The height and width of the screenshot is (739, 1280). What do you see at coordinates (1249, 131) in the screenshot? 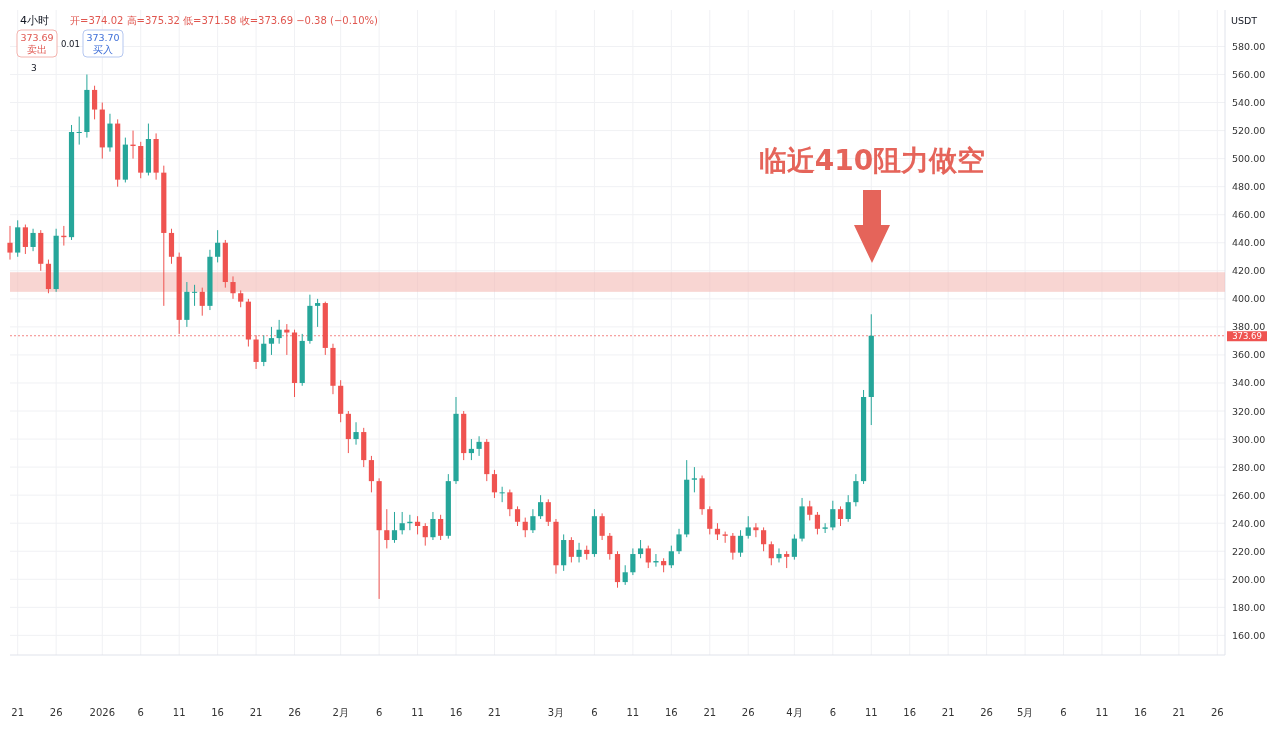
I see `y-tick-label: 520.00` at bounding box center [1249, 131].